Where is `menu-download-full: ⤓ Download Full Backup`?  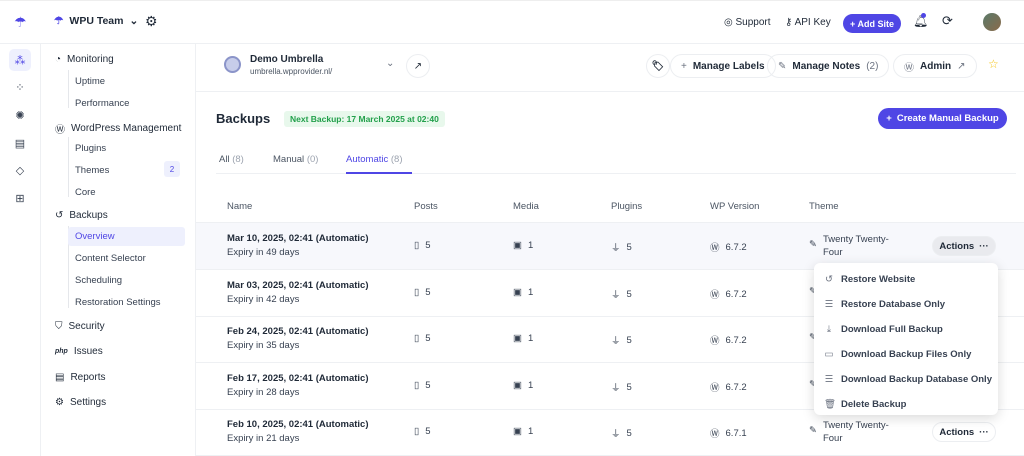 menu-download-full: ⤓ Download Full Backup is located at coordinates (906, 329).